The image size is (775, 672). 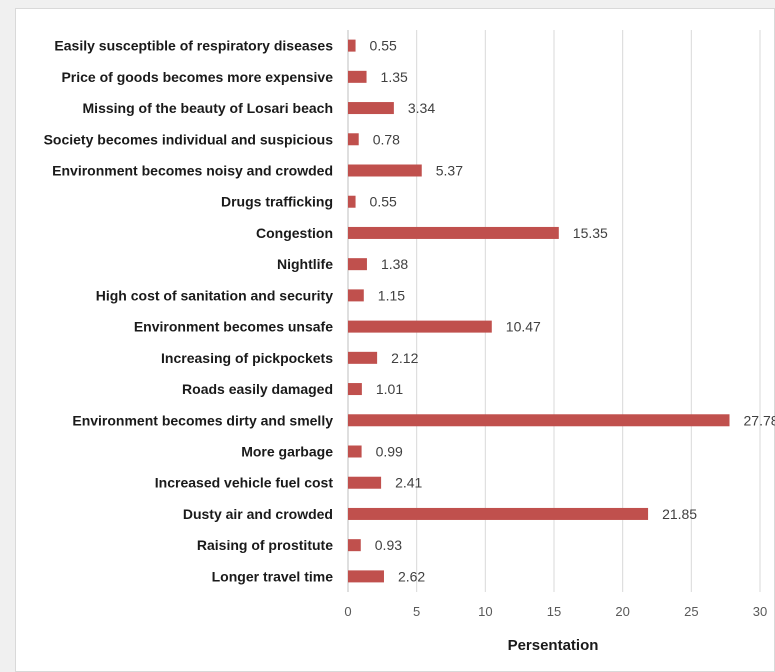 What do you see at coordinates (202, 420) in the screenshot?
I see `category-label: Environment becomes dirty and smelly` at bounding box center [202, 420].